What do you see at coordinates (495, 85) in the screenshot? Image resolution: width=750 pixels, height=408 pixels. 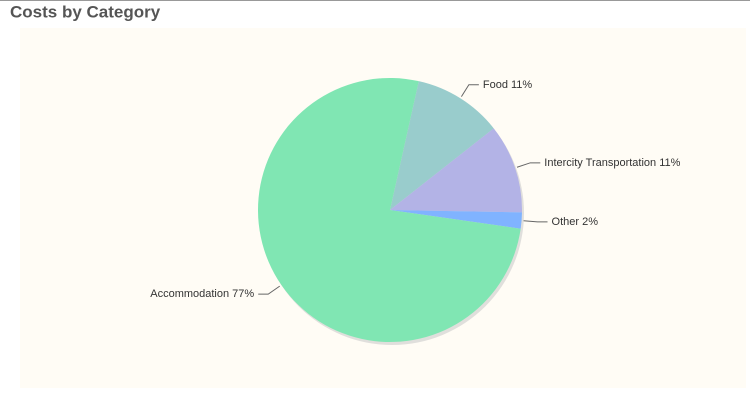 I see `slice-category: Food` at bounding box center [495, 85].